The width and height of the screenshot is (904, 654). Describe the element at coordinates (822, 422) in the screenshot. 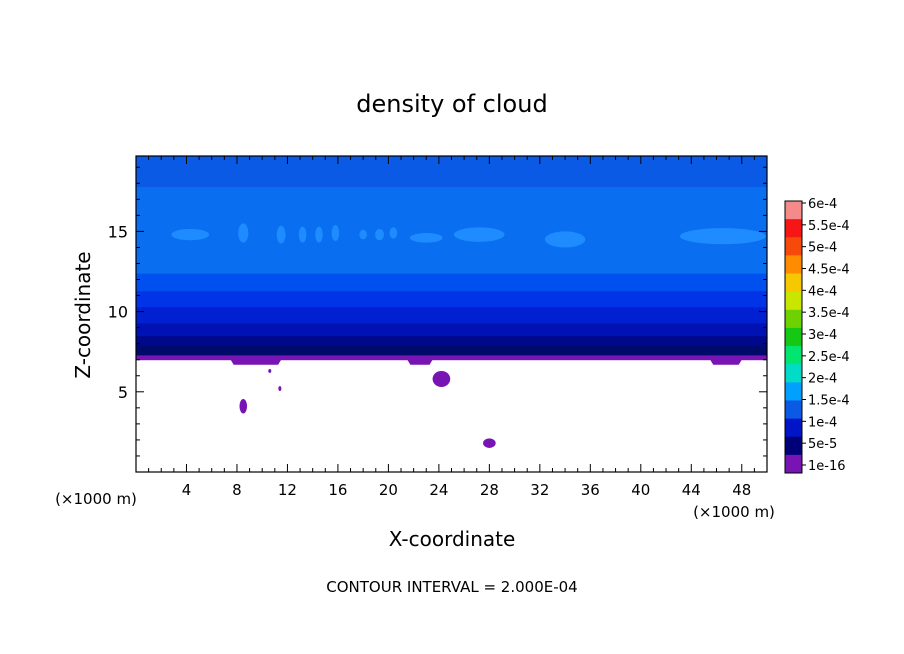

I see `colorbar-label: 1e-4` at that location.